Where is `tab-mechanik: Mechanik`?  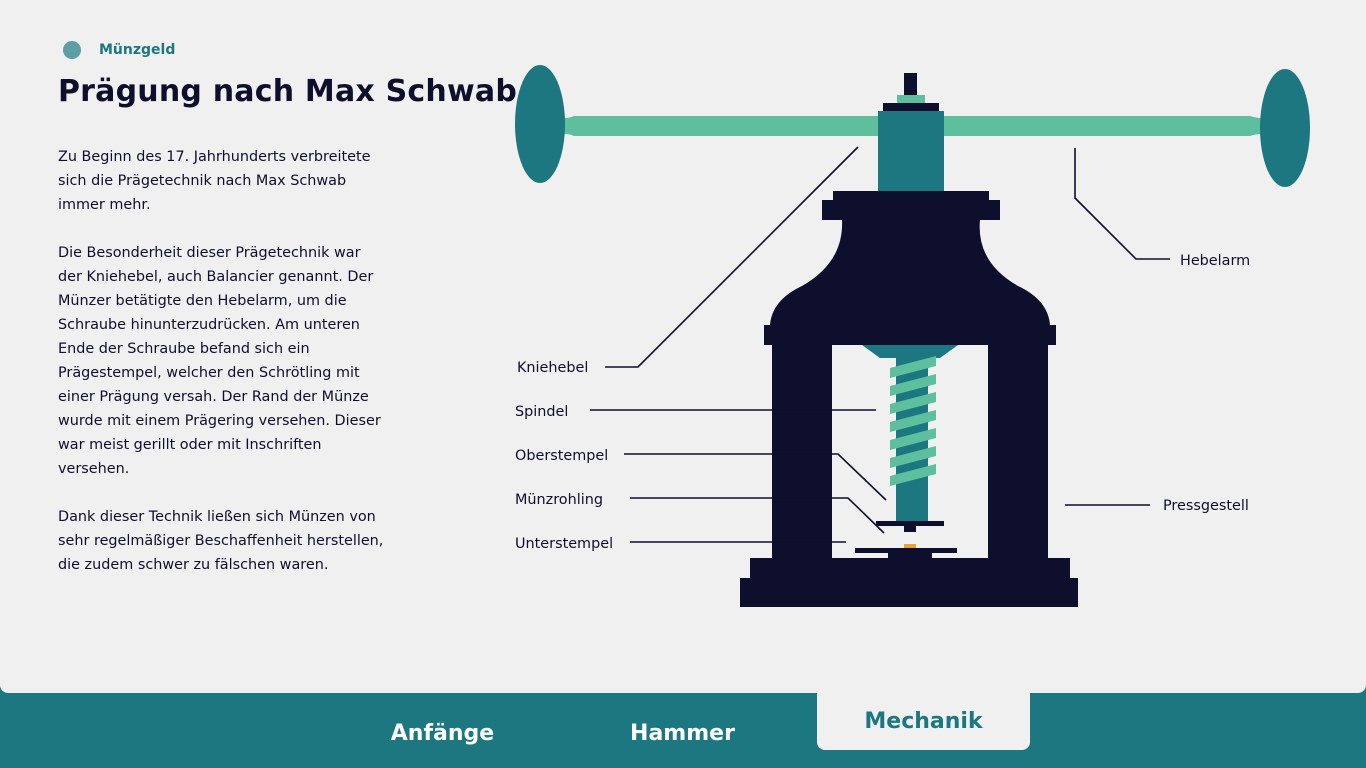
tab-mechanik: Mechanik is located at coordinates (923, 721).